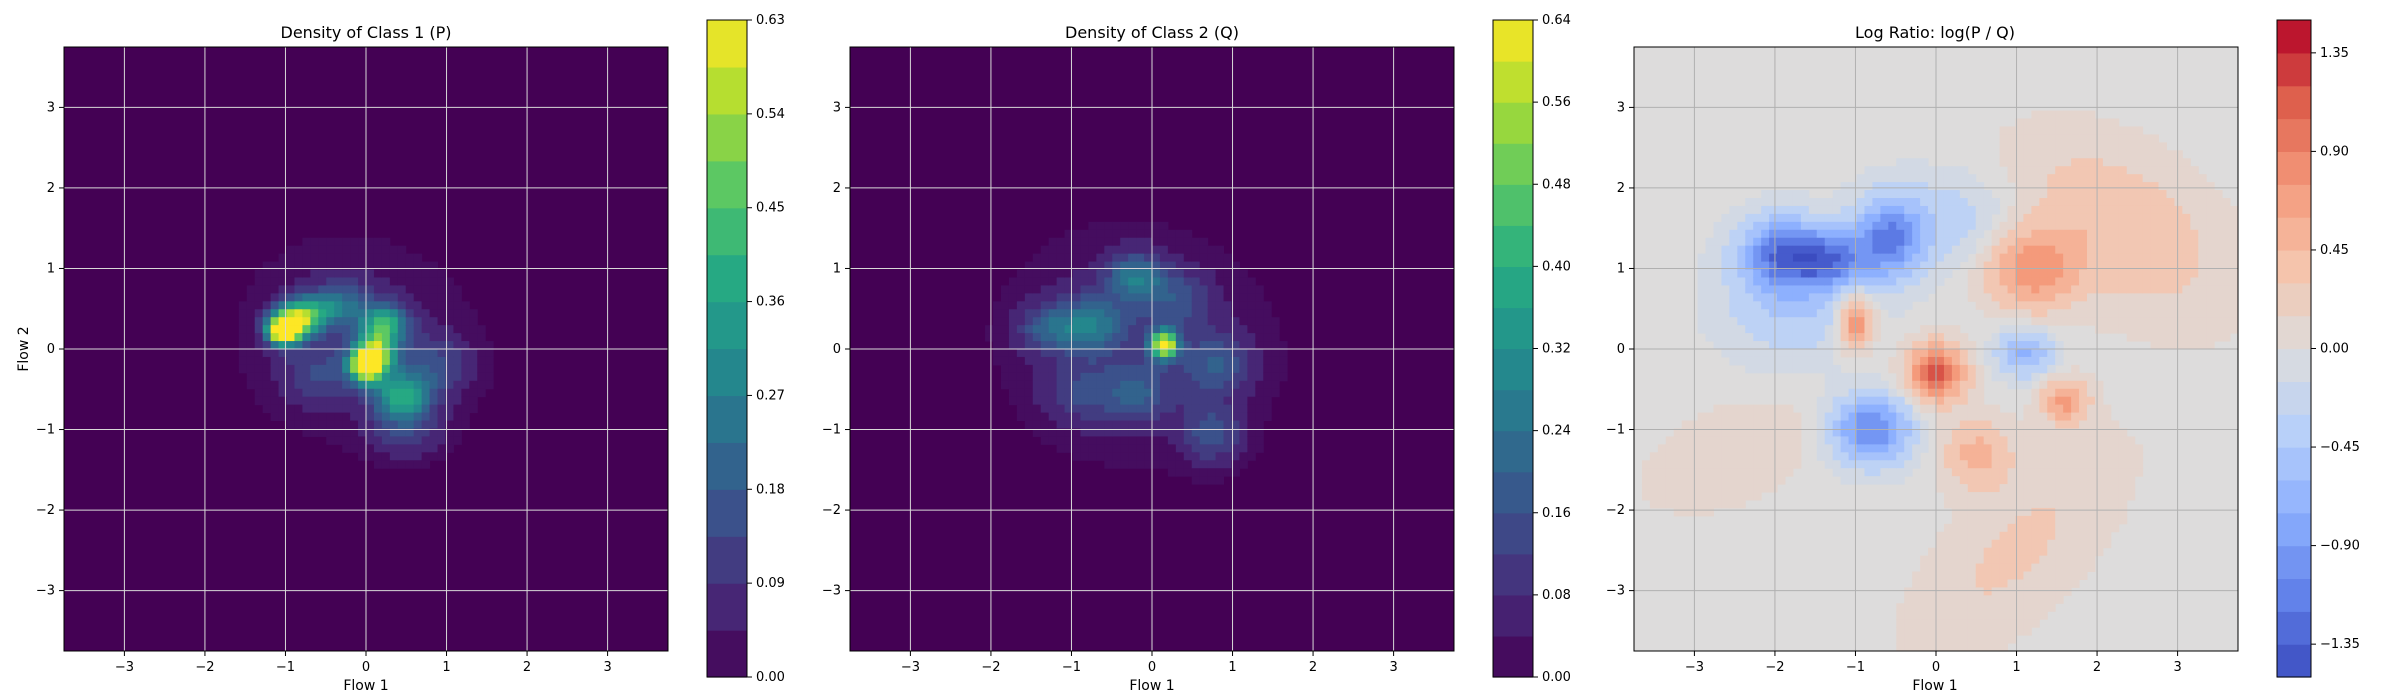 The height and width of the screenshot is (700, 2400). I want to click on colorbar-band, so click(727, 372).